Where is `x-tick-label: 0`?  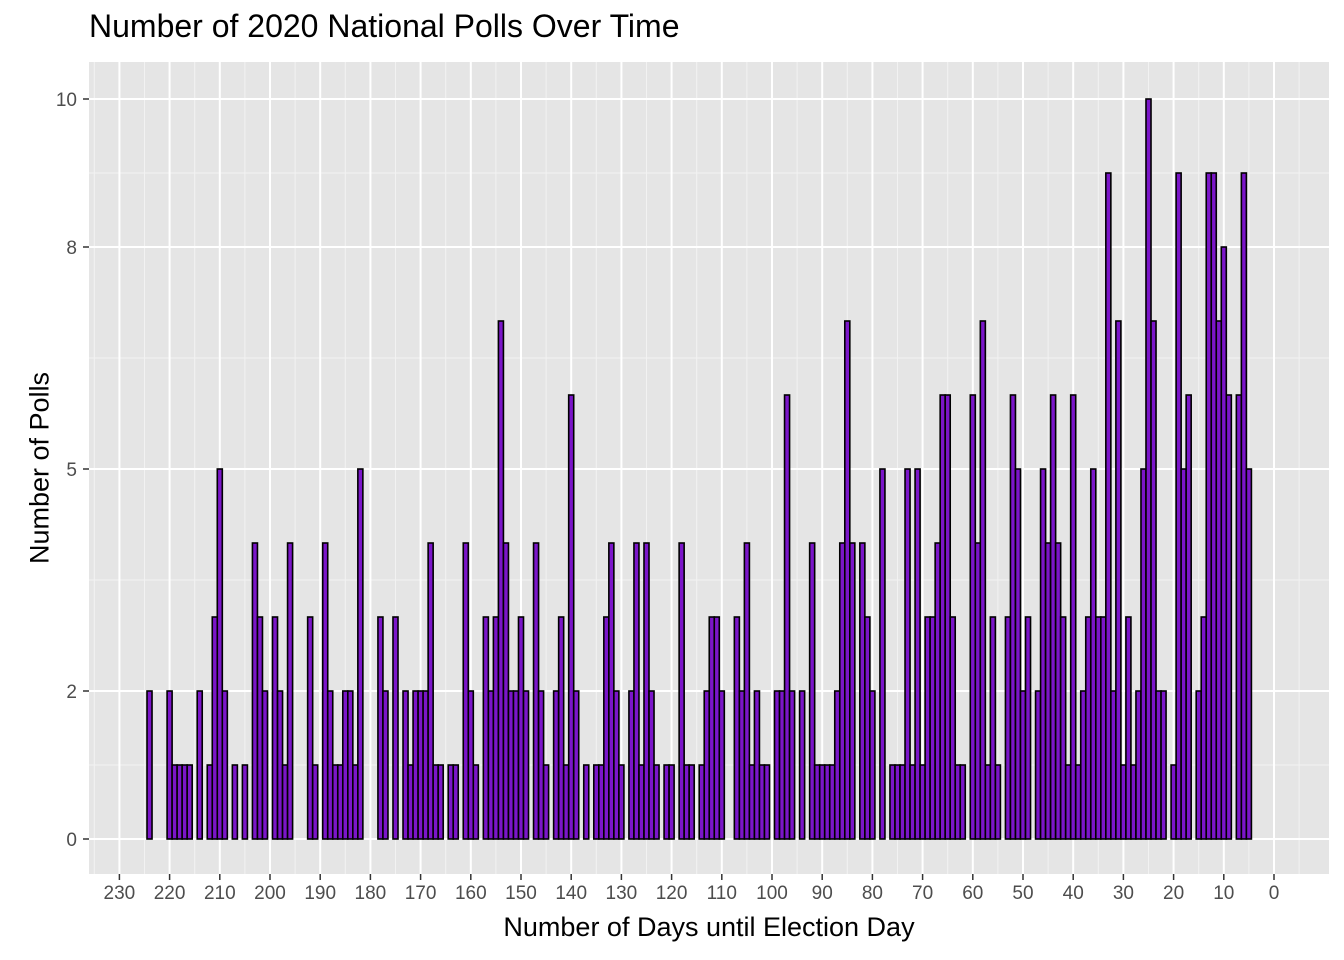
x-tick-label: 0 is located at coordinates (1274, 893).